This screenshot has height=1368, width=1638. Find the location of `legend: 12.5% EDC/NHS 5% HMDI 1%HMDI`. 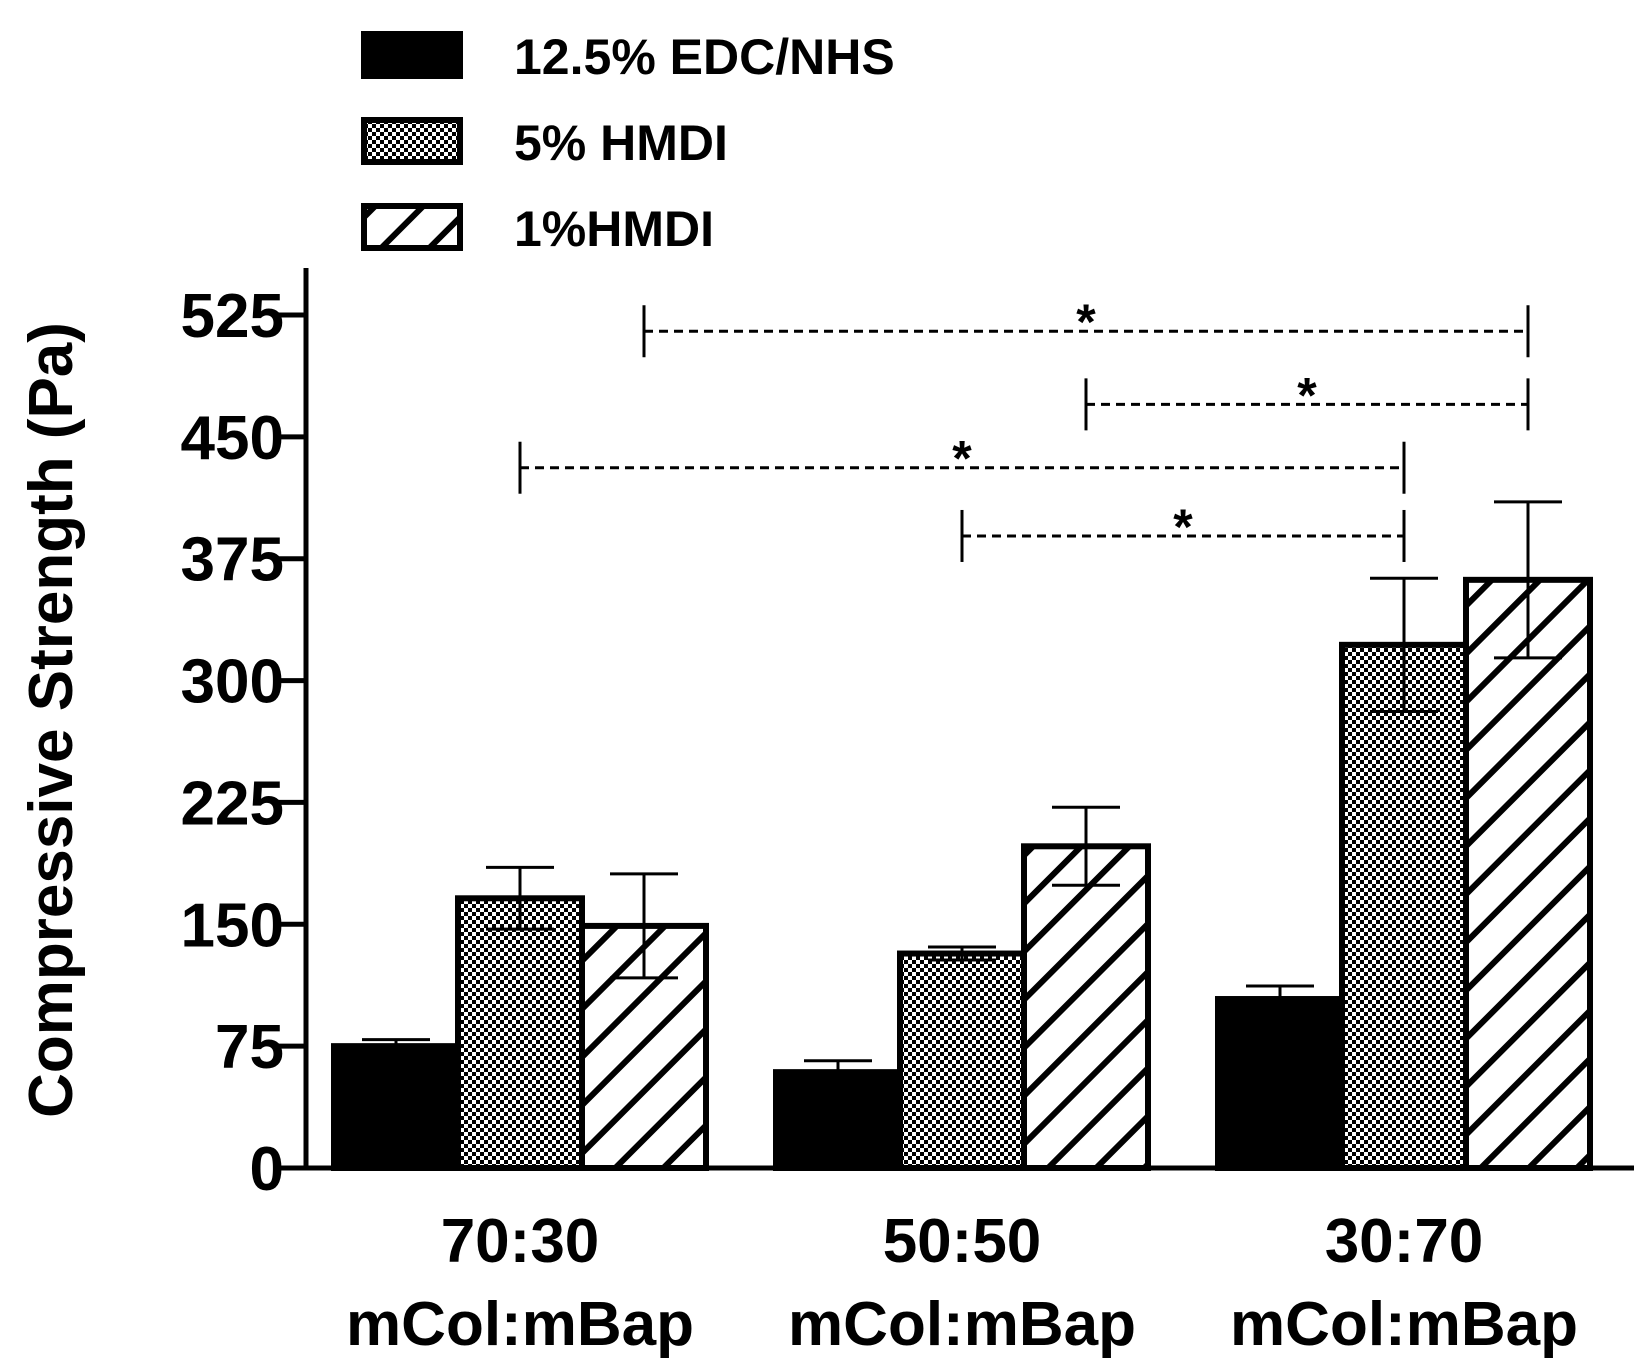

legend: 12.5% EDC/NHS 5% HMDI 1%HMDI is located at coordinates (628, 143).